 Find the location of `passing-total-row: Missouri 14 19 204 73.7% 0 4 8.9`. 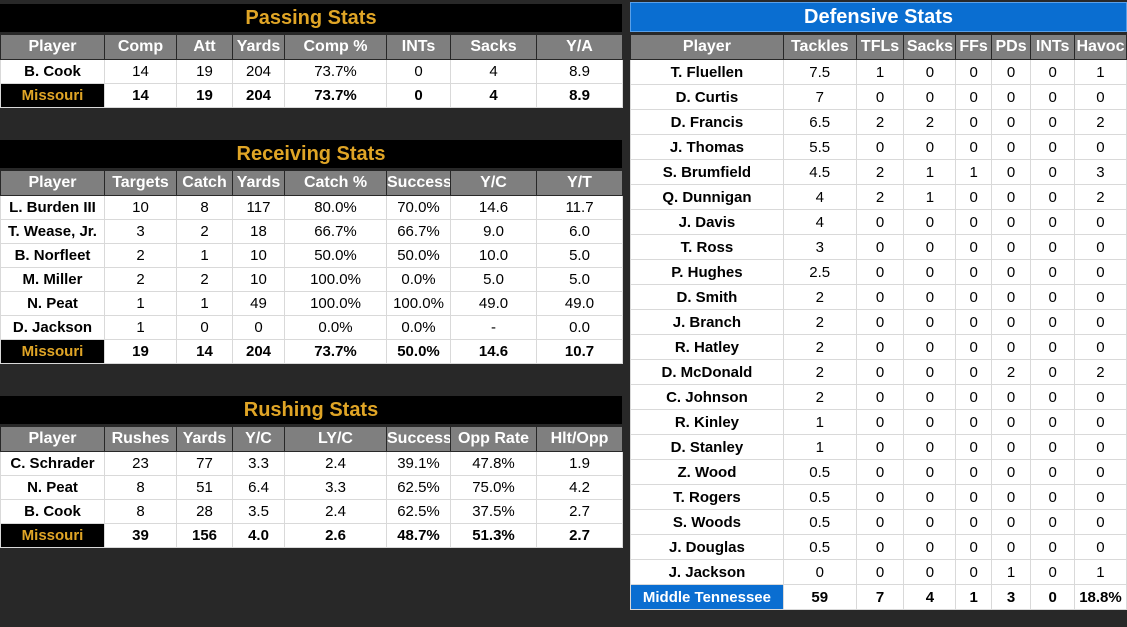

passing-total-row: Missouri 14 19 204 73.7% 0 4 8.9 is located at coordinates (311, 95).